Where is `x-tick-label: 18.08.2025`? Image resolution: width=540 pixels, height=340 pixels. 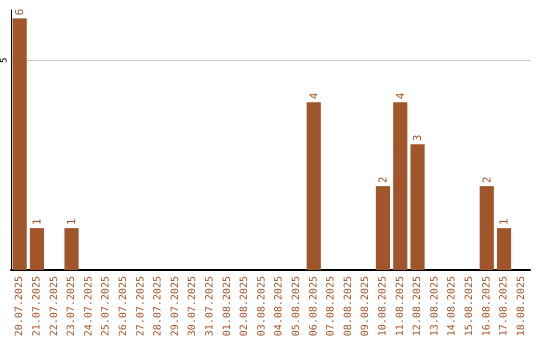
x-tick-label: 18.08.2025 is located at coordinates (521, 306).